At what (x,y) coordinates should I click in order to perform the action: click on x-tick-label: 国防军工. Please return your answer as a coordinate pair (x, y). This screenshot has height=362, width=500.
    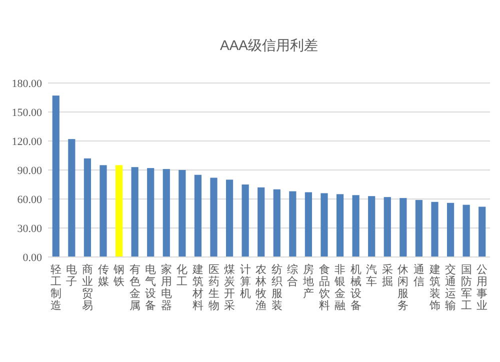
    Looking at the image, I should click on (466, 288).